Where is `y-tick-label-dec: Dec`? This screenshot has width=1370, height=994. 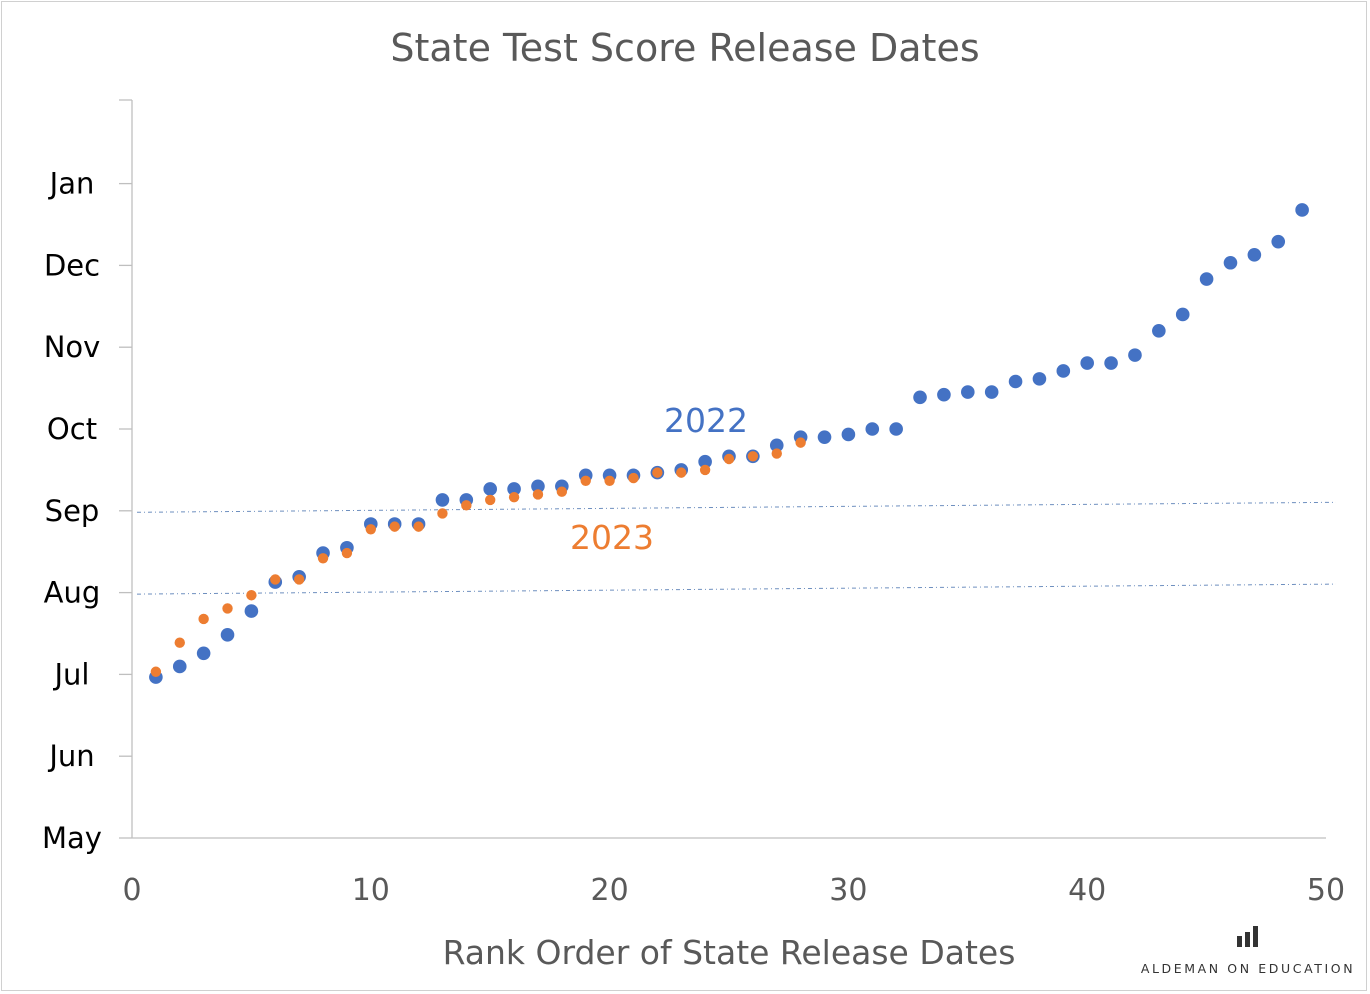 y-tick-label-dec: Dec is located at coordinates (72, 265).